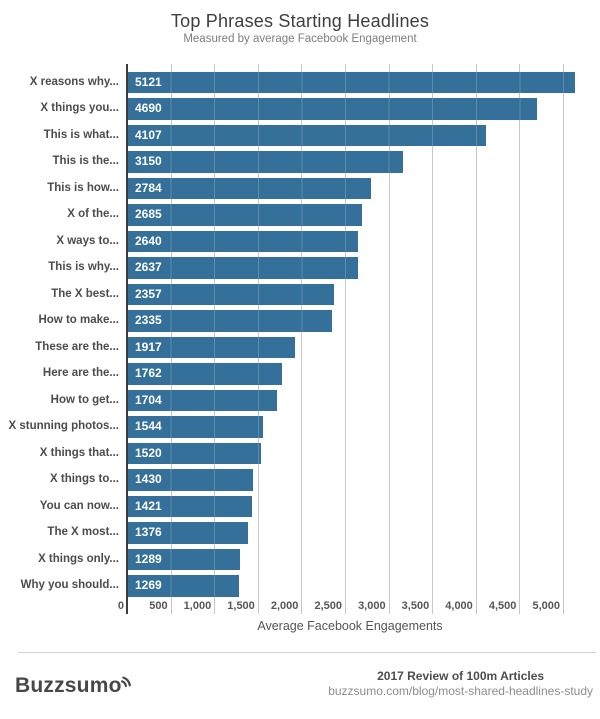 Image resolution: width=600 pixels, height=719 pixels. Describe the element at coordinates (148, 532) in the screenshot. I see `bar-value-label: 1376` at that location.